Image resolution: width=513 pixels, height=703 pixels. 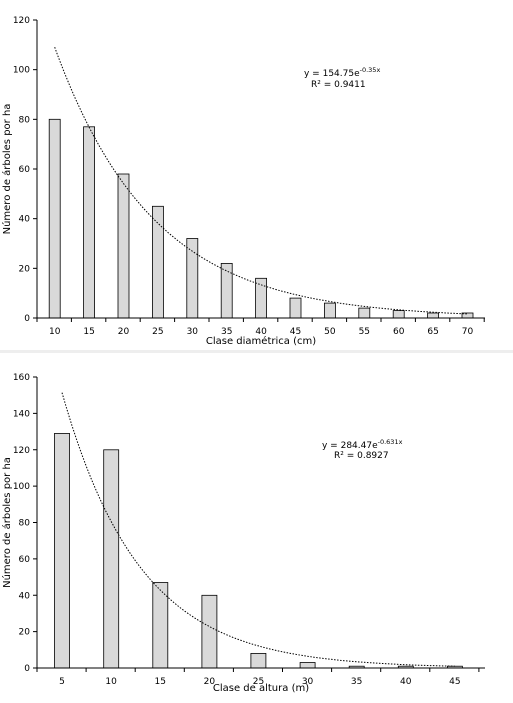 I want to click on x-tick-label: 5, so click(x=62, y=682).